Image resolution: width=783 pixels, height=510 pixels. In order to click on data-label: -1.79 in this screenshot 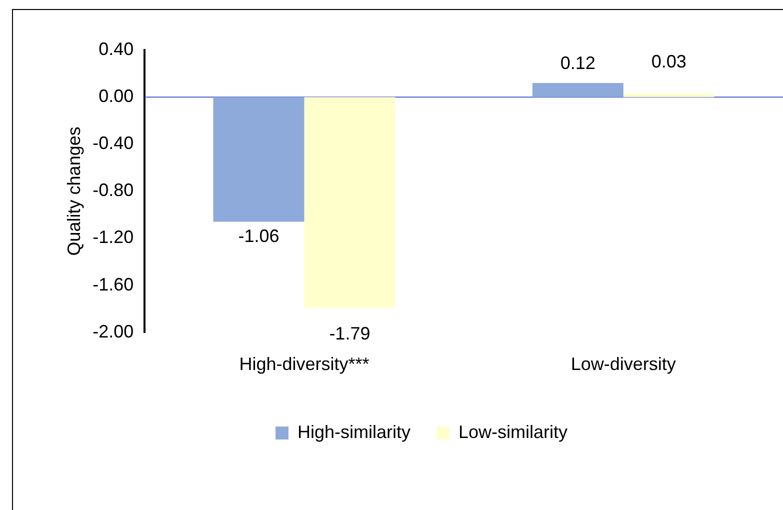, I will do `click(349, 334)`.